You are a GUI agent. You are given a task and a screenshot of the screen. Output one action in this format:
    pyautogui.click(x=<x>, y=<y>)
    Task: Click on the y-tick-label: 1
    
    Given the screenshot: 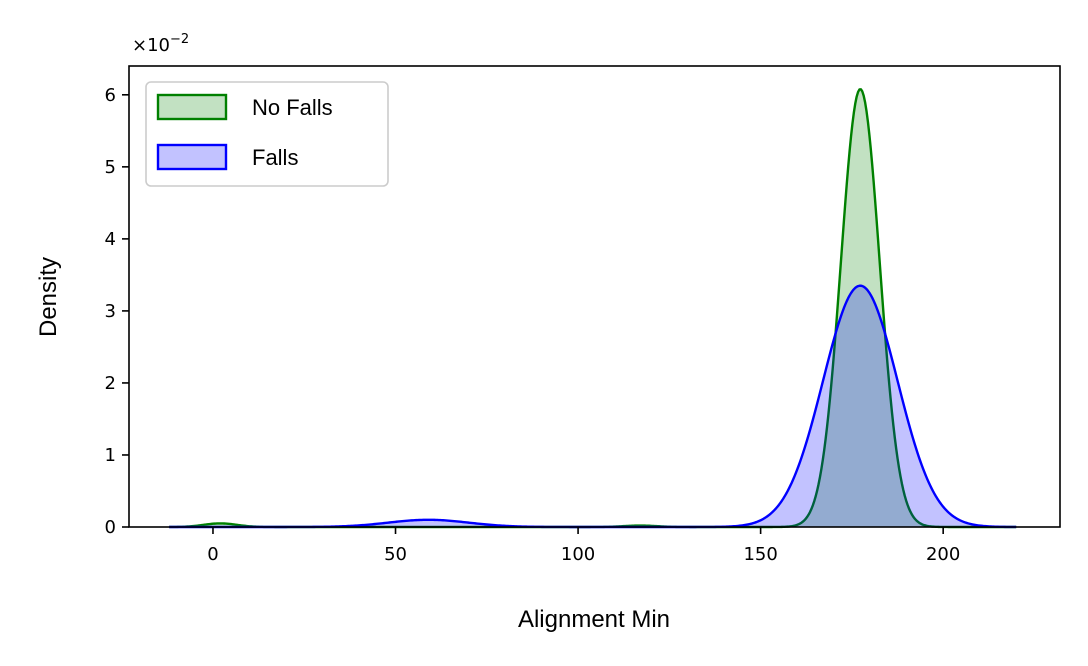 What is the action you would take?
    pyautogui.click(x=110, y=455)
    